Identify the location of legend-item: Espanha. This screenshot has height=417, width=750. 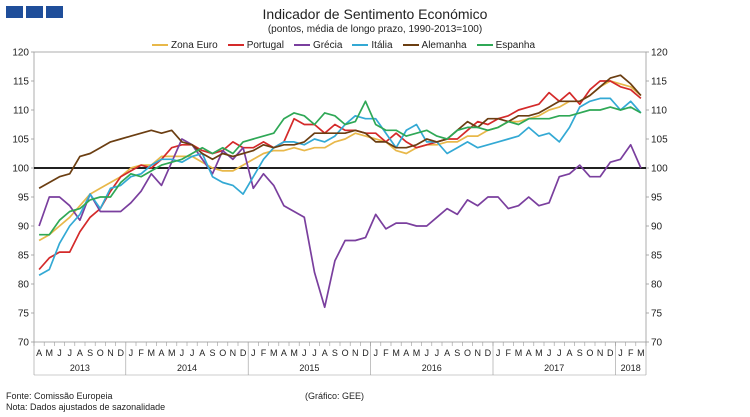
(506, 45).